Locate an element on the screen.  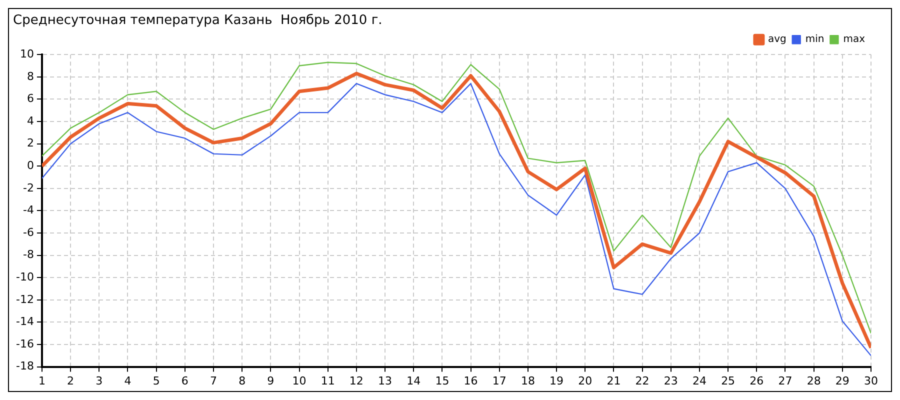
x-tick-label: 24 is located at coordinates (699, 381).